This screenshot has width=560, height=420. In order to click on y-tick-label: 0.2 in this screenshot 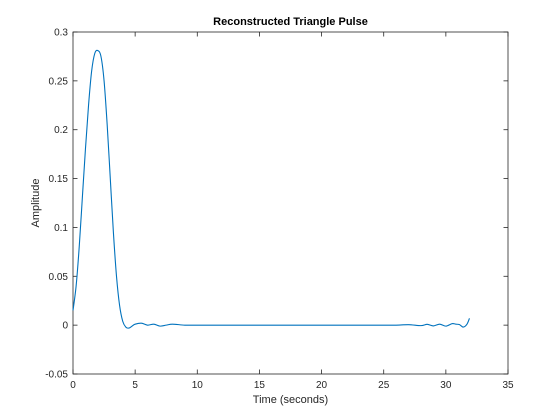, I will do `click(61, 130)`.